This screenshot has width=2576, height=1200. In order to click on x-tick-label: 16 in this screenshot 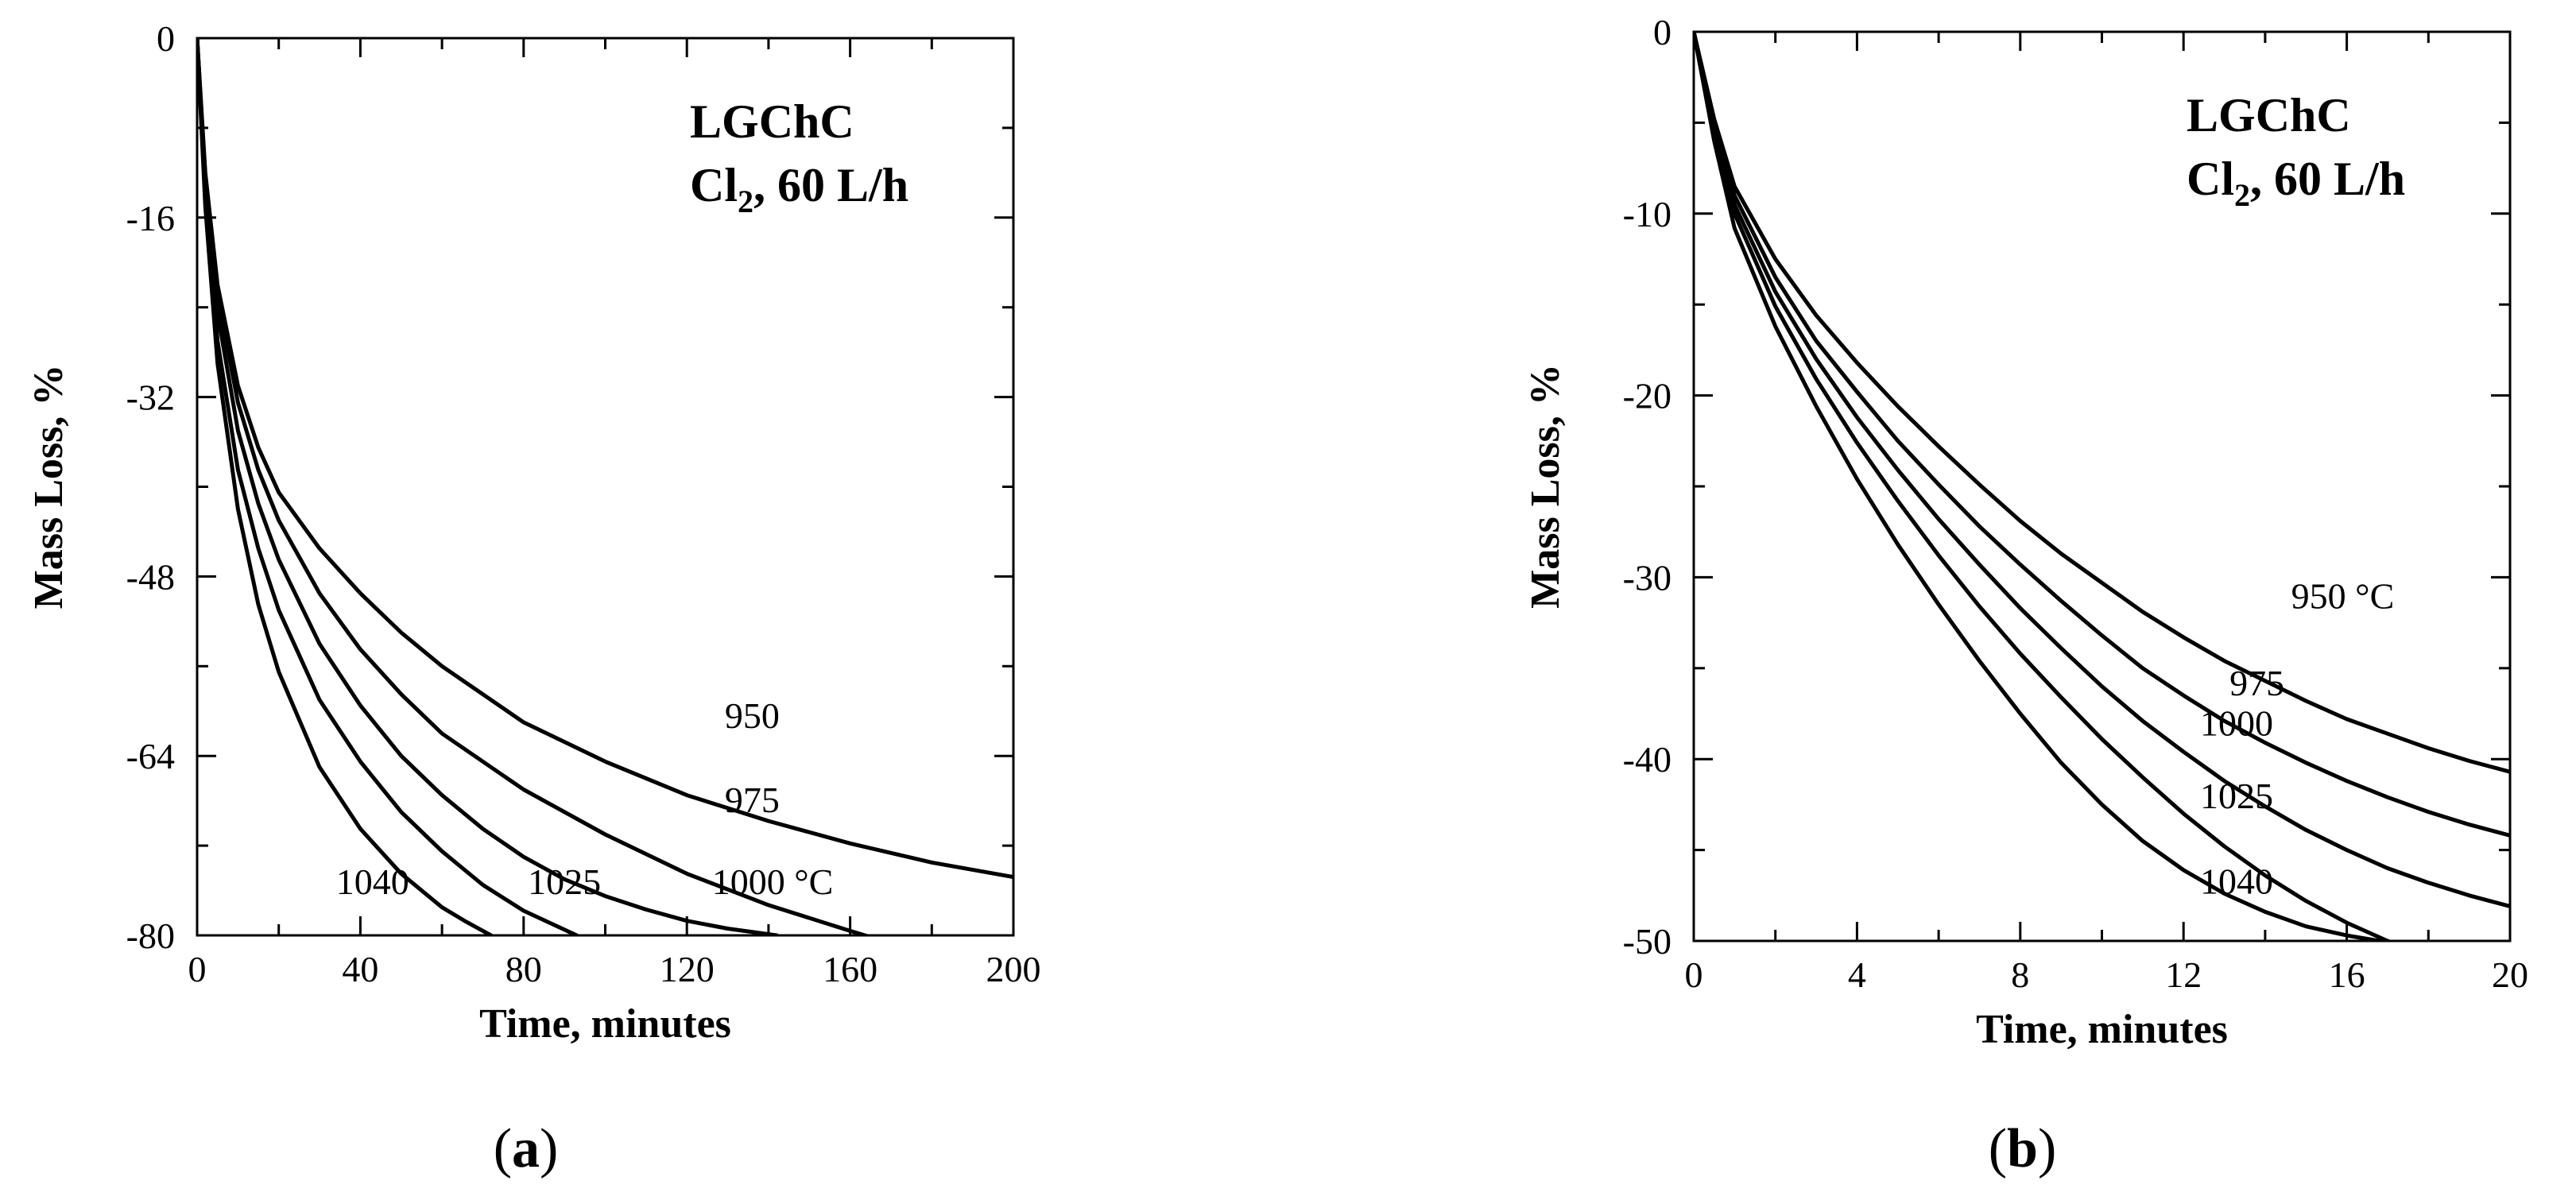, I will do `click(2347, 974)`.